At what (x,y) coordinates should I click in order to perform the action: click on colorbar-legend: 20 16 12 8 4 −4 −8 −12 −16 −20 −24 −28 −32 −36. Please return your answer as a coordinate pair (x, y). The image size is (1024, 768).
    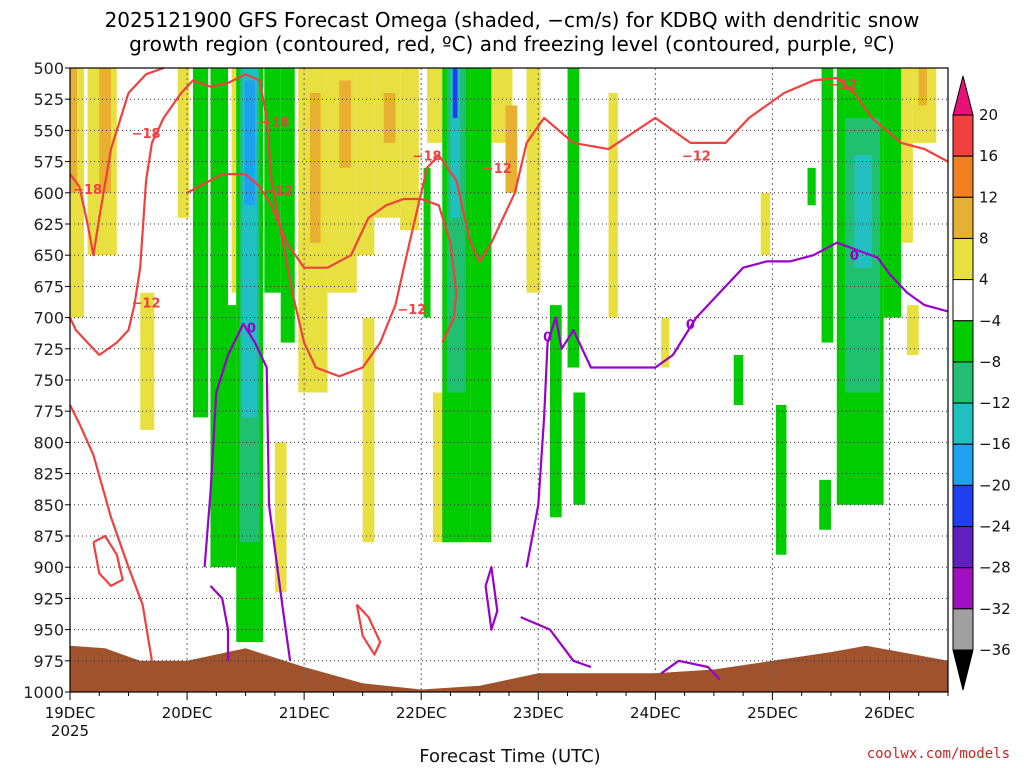
    Looking at the image, I should click on (981, 383).